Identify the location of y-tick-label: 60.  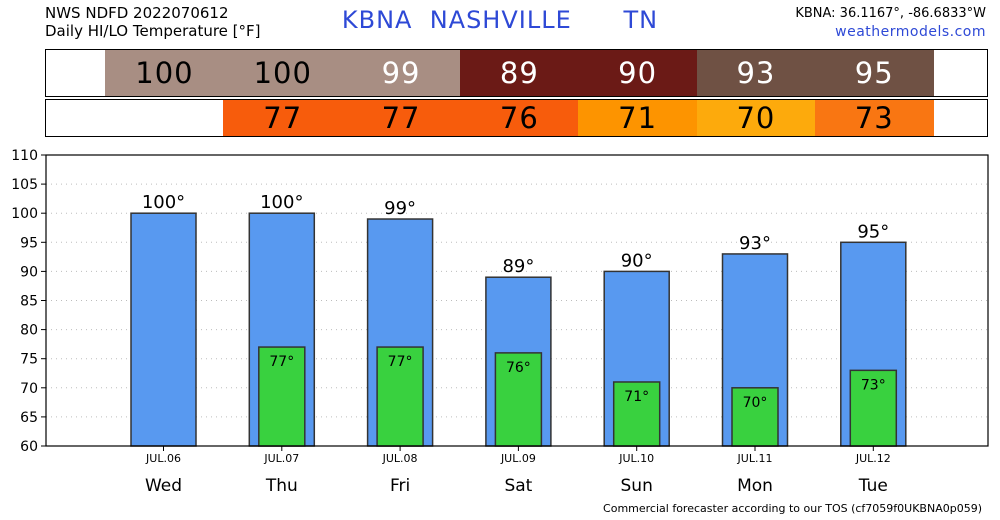
(29, 447).